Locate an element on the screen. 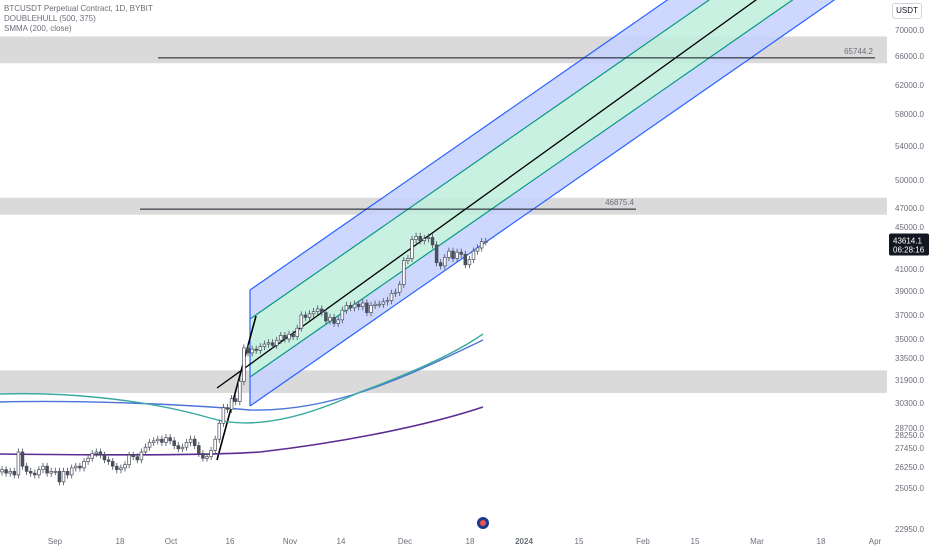 Image resolution: width=932 pixels, height=555 pixels. hull-fast-line is located at coordinates (242, 378).